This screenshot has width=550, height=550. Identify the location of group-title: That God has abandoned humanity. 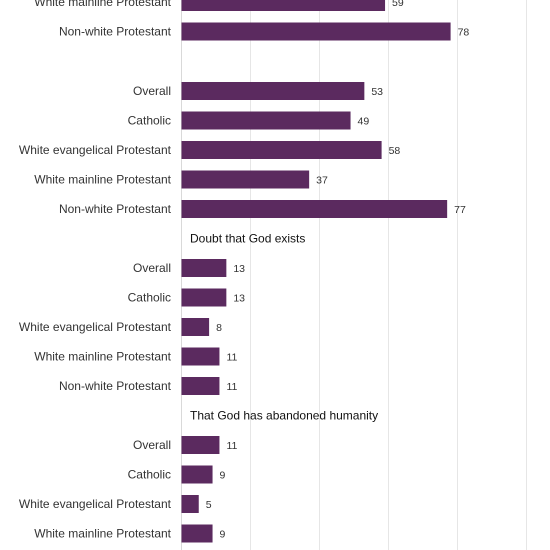
(284, 416).